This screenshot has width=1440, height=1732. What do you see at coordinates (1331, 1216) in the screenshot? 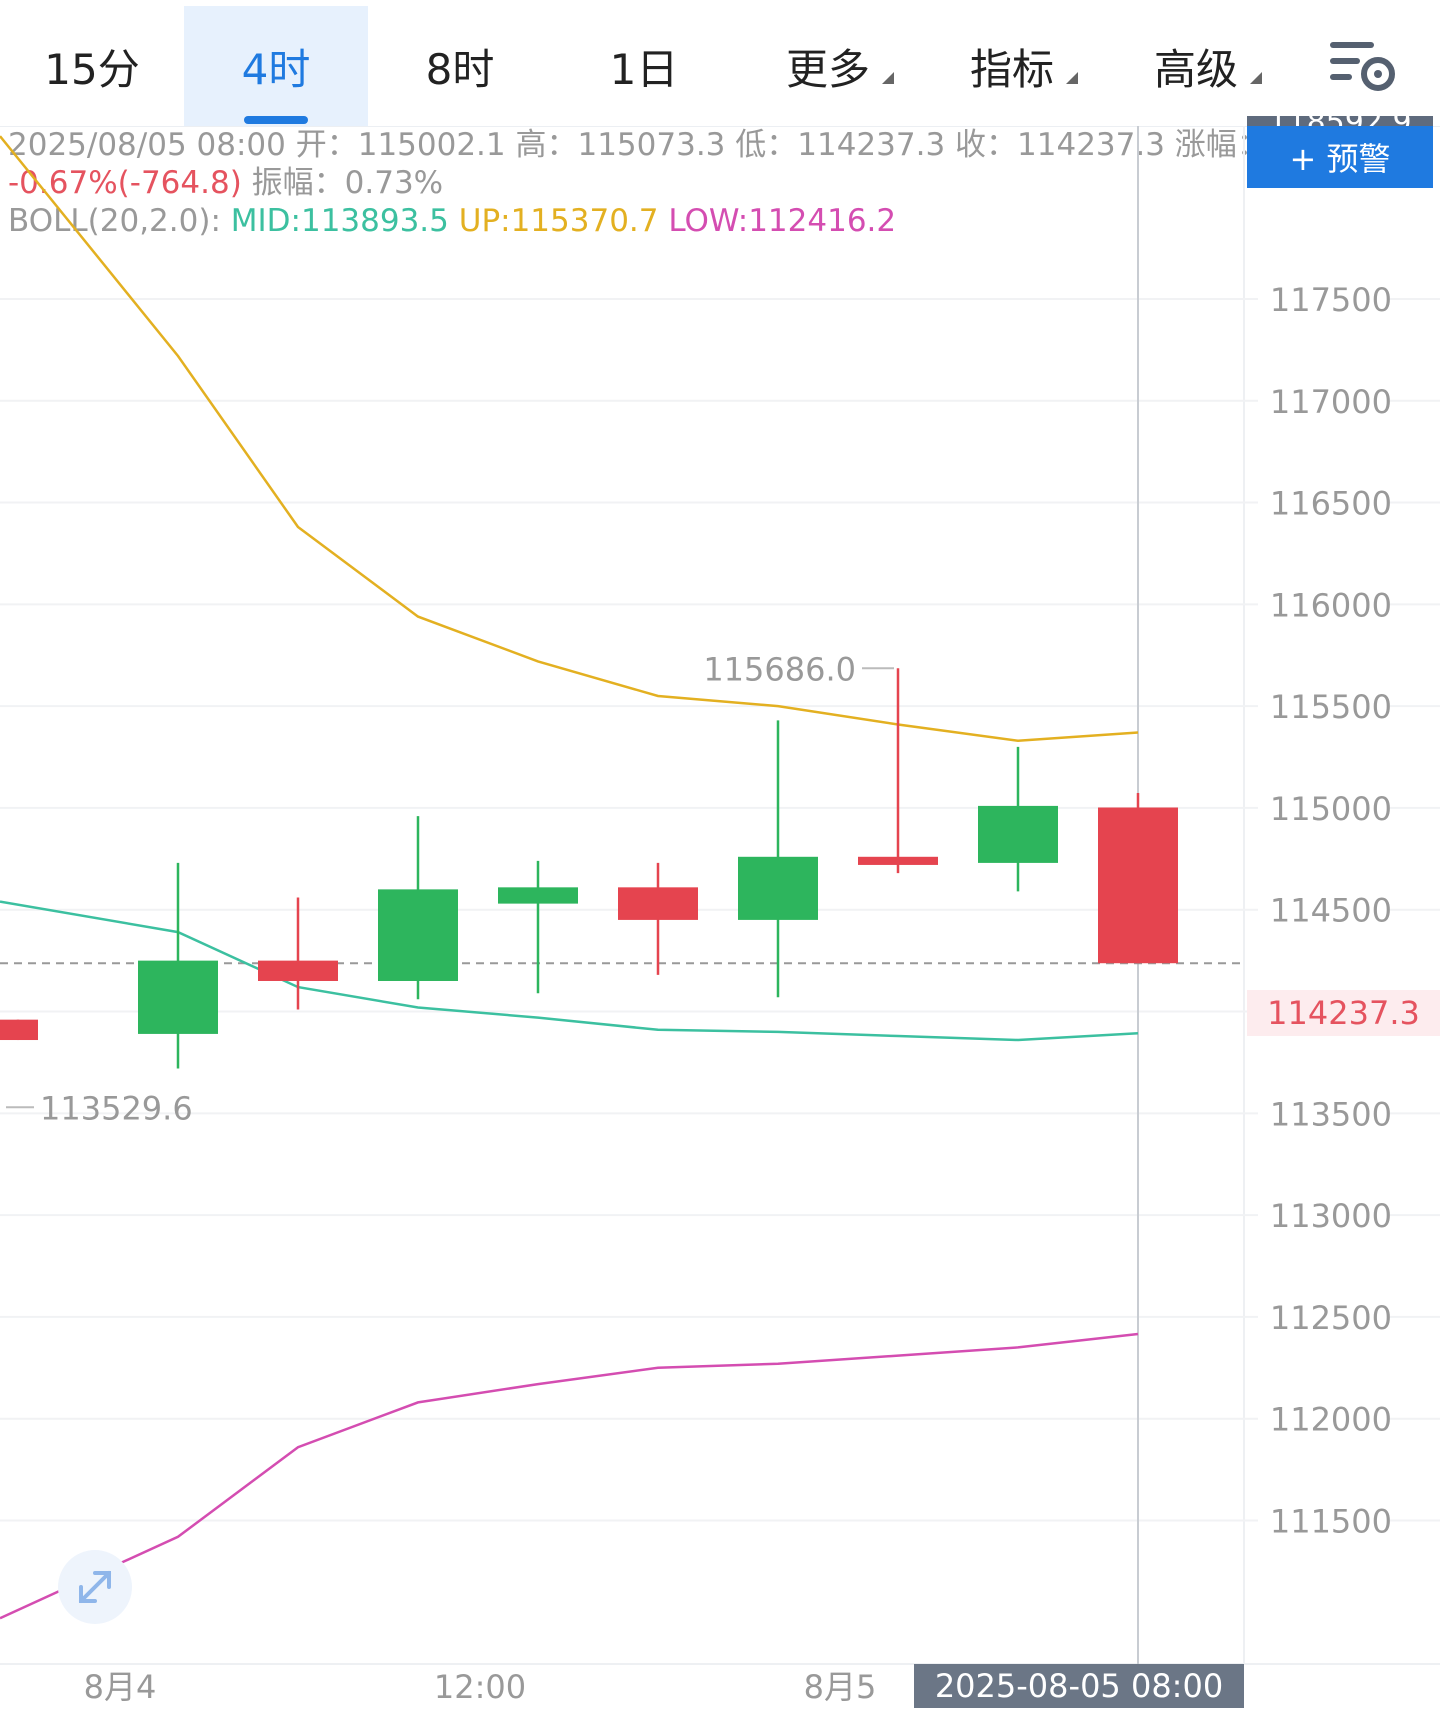
I see `y-tick-label: 113000` at bounding box center [1331, 1216].